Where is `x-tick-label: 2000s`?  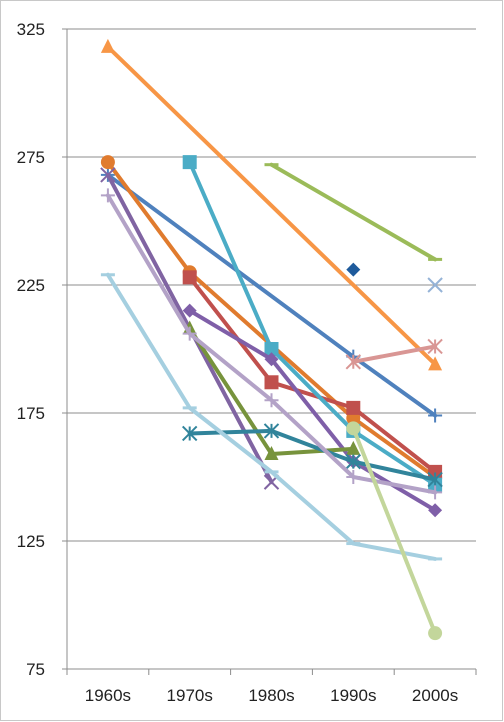
x-tick-label: 2000s is located at coordinates (435, 695).